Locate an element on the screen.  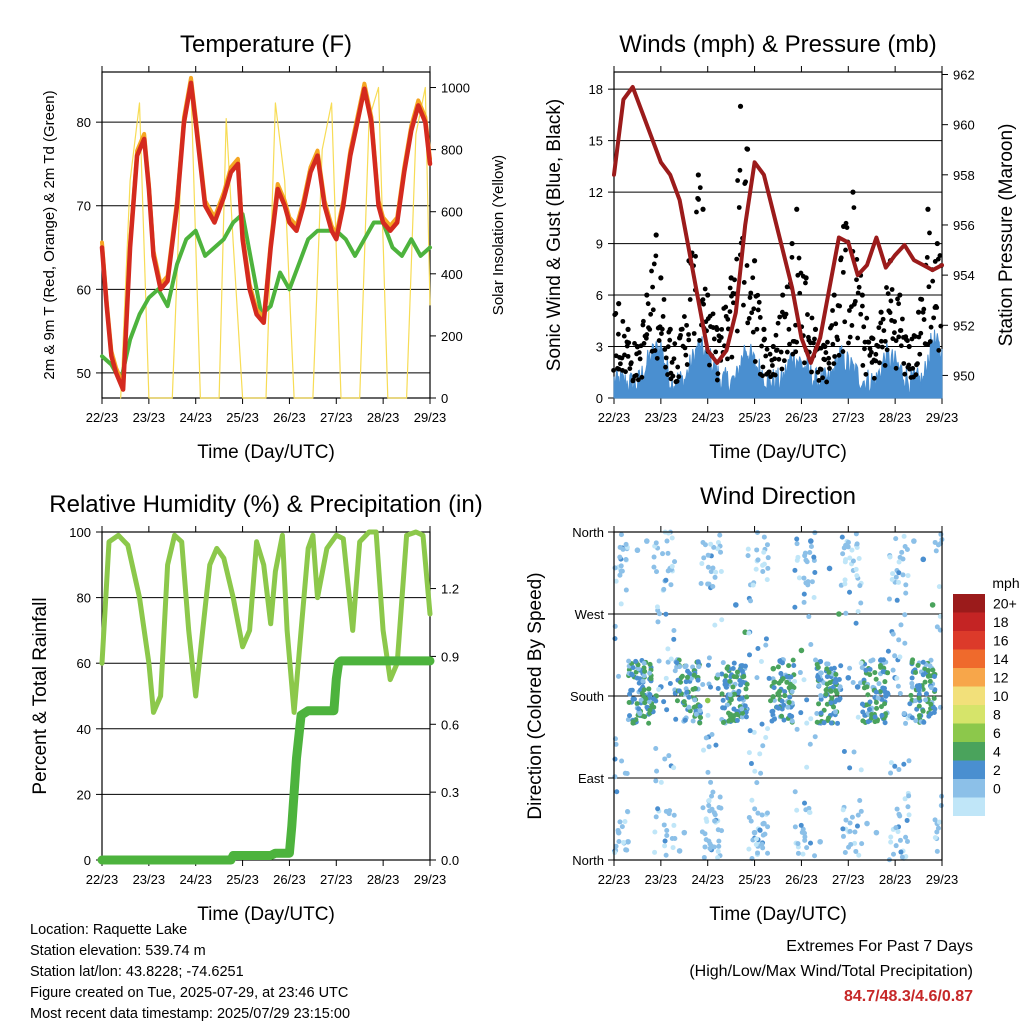
x-tick-label: 23/23 is located at coordinates (149, 879).